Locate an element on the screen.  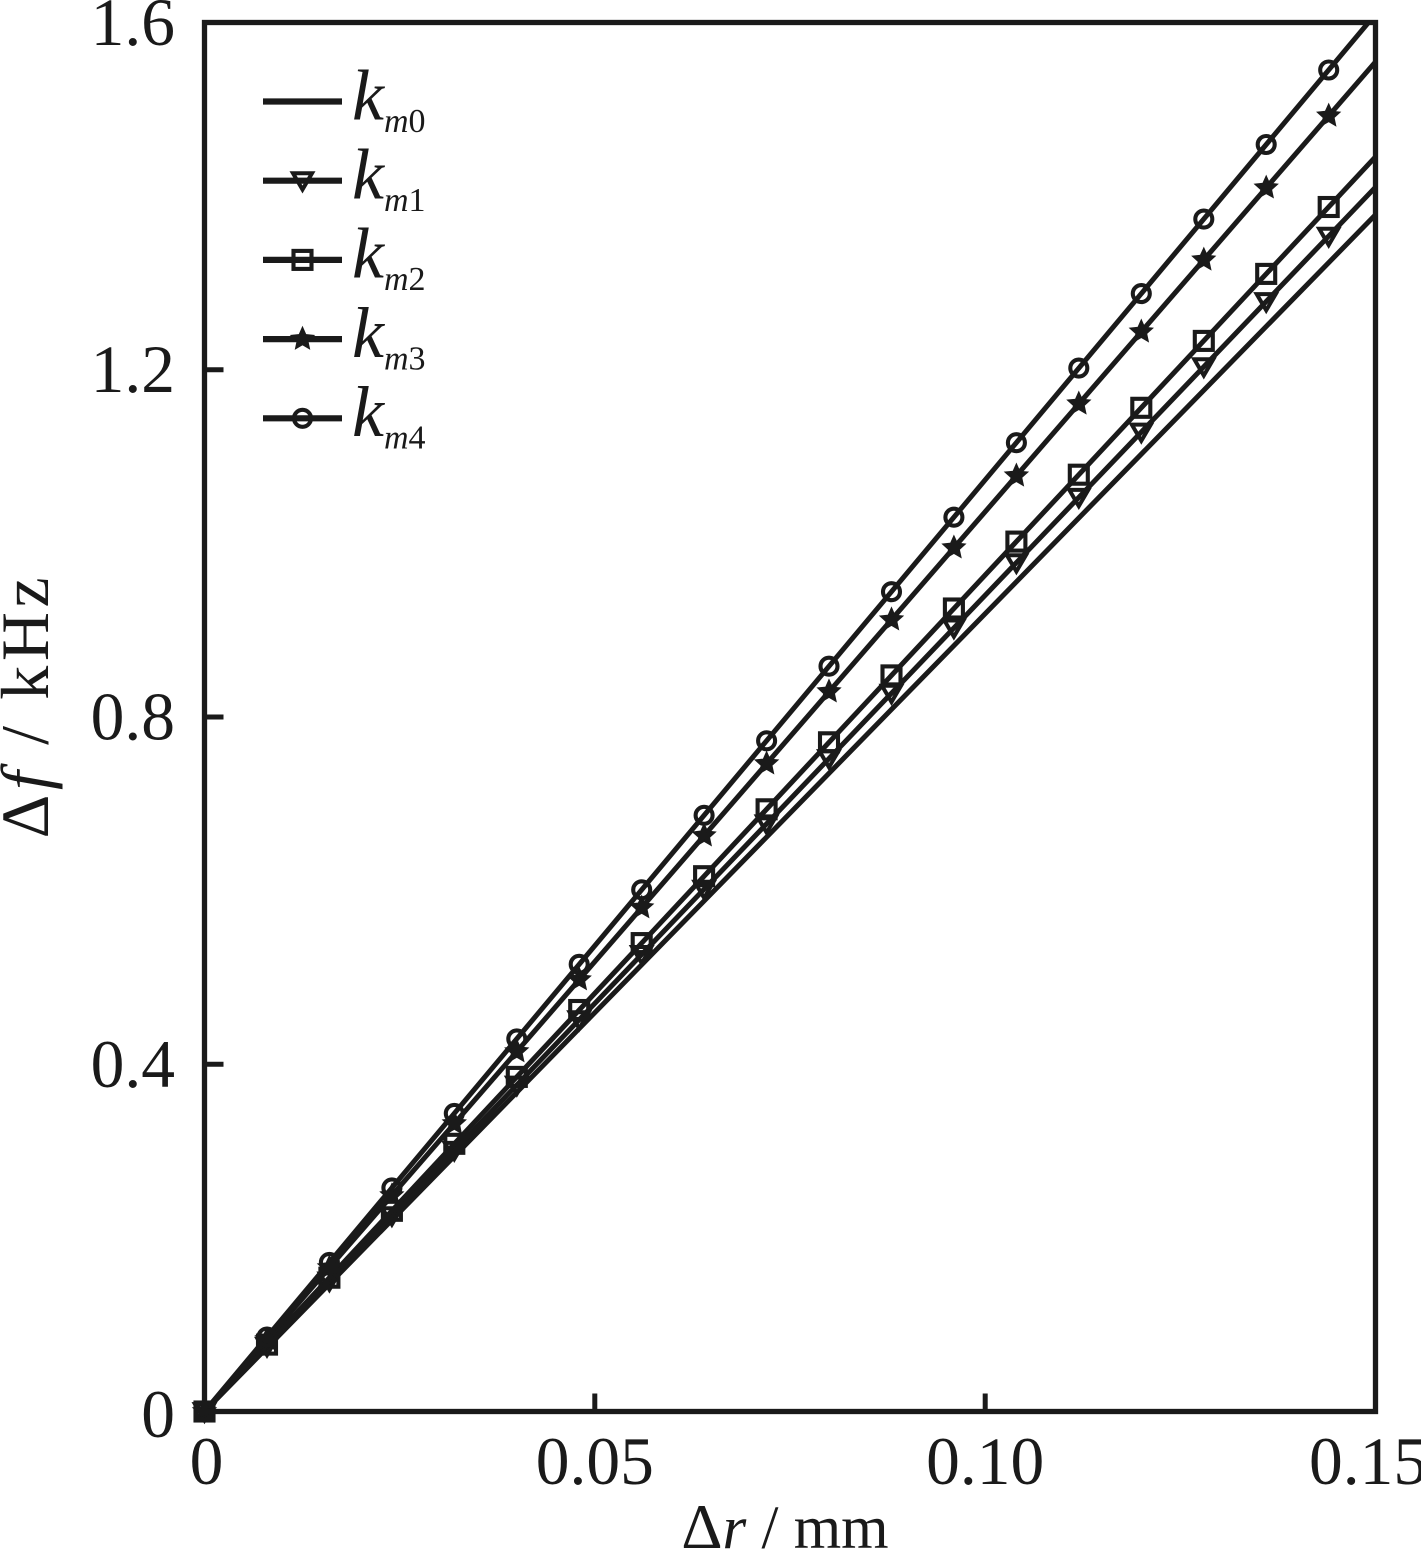
svg-text: km0 is located at coordinates (389, 97).